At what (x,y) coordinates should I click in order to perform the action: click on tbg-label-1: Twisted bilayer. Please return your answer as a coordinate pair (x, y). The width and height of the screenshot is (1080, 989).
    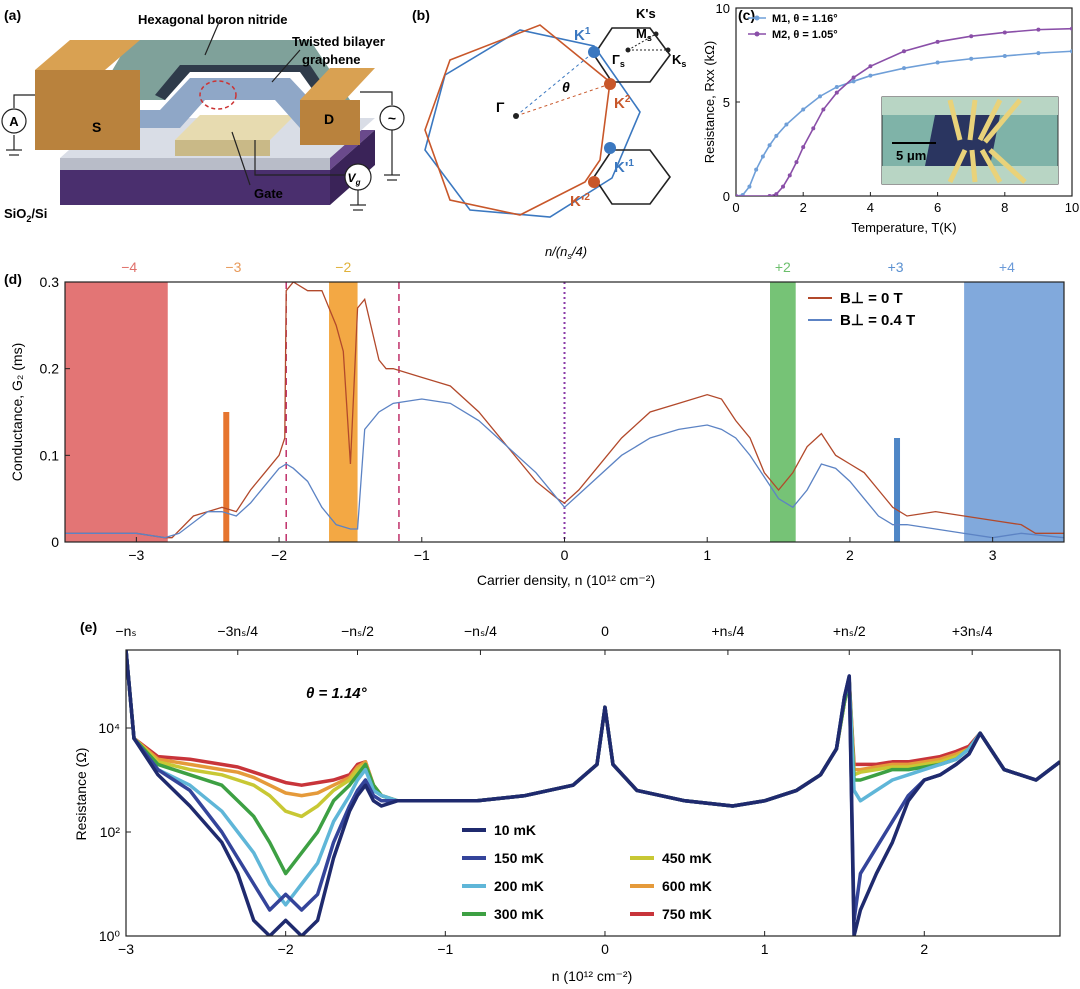
    Looking at the image, I should click on (338, 41).